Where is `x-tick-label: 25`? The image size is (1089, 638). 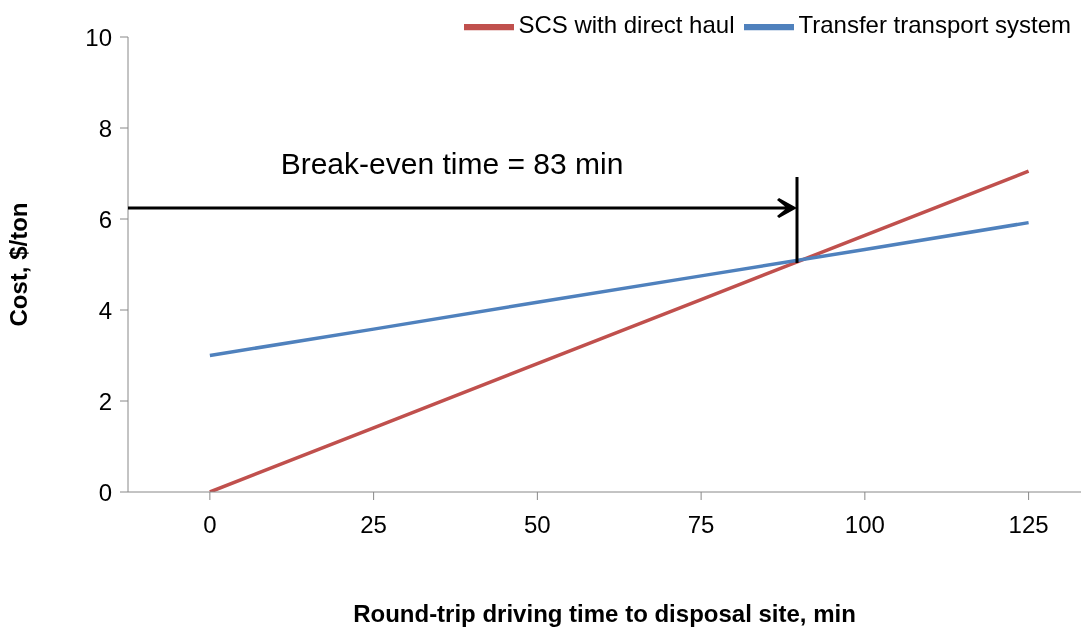 x-tick-label: 25 is located at coordinates (373, 525).